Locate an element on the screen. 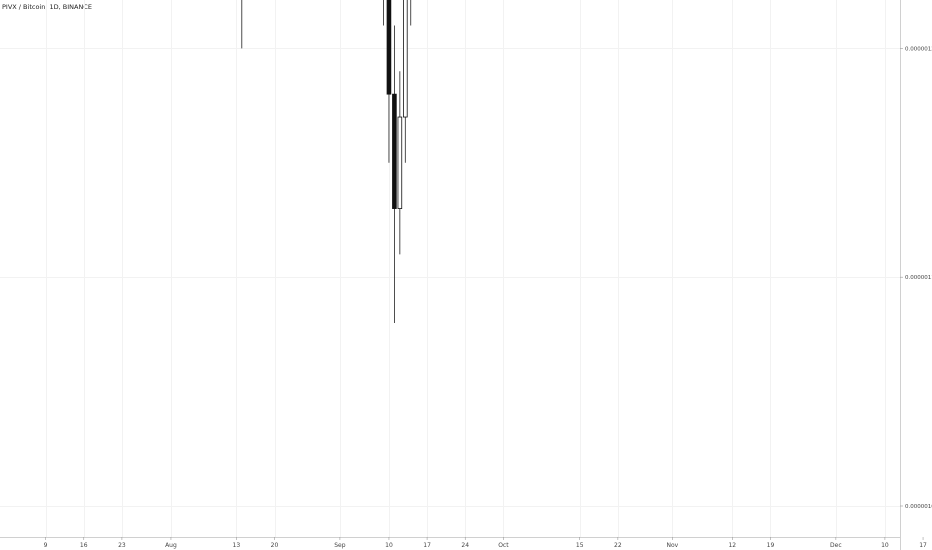 The height and width of the screenshot is (550, 932). time-tick-label: Oct is located at coordinates (503, 545).